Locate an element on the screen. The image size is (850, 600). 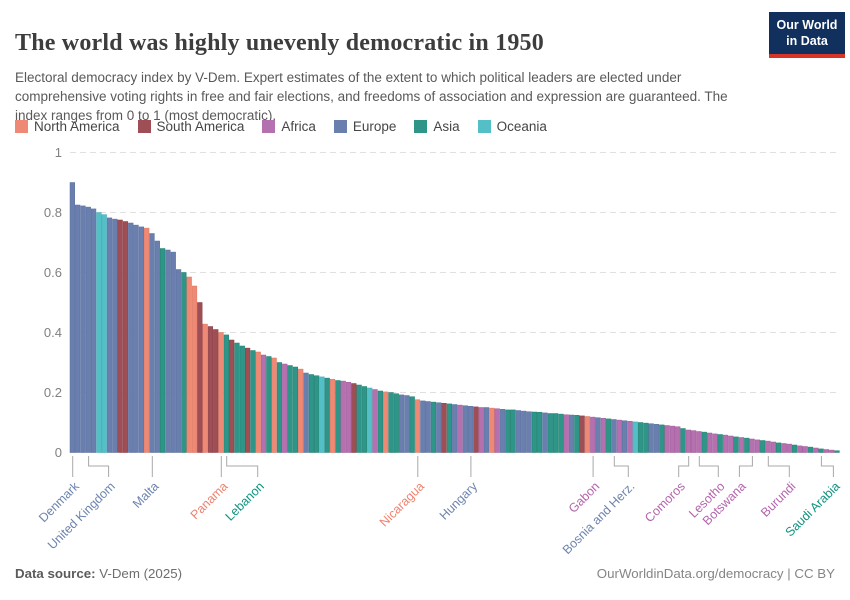
country-label-burundi: Burundi is located at coordinates (778, 499).